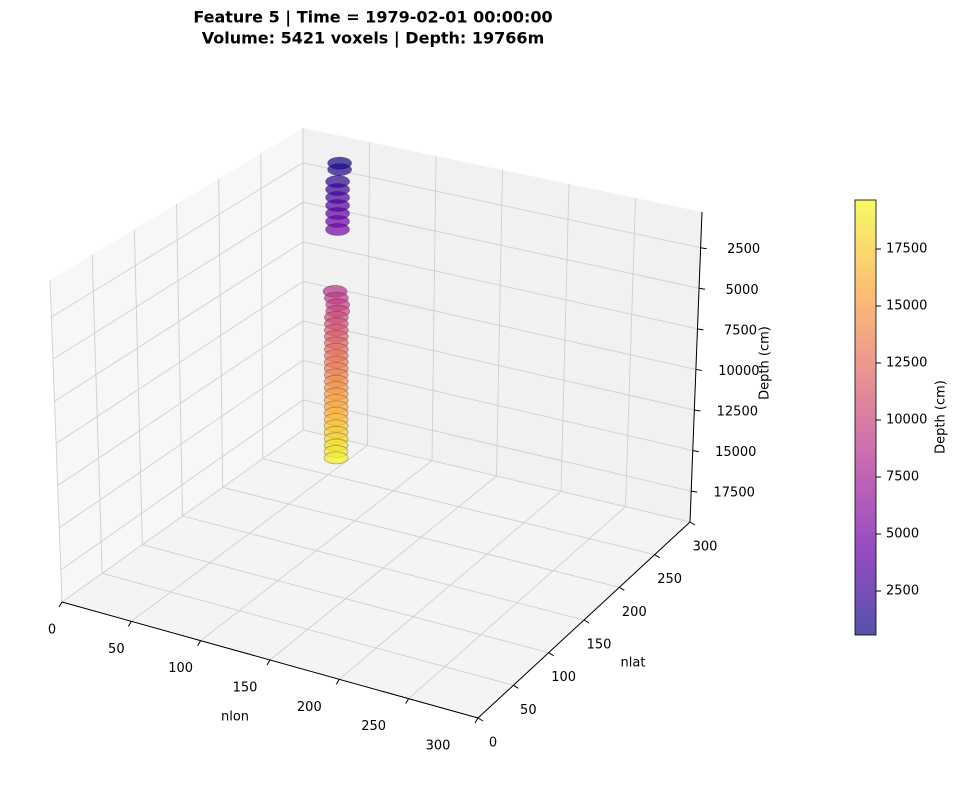 This screenshot has height=794, width=958. What do you see at coordinates (906, 363) in the screenshot?
I see `colorbar-tick-label: 12500` at bounding box center [906, 363].